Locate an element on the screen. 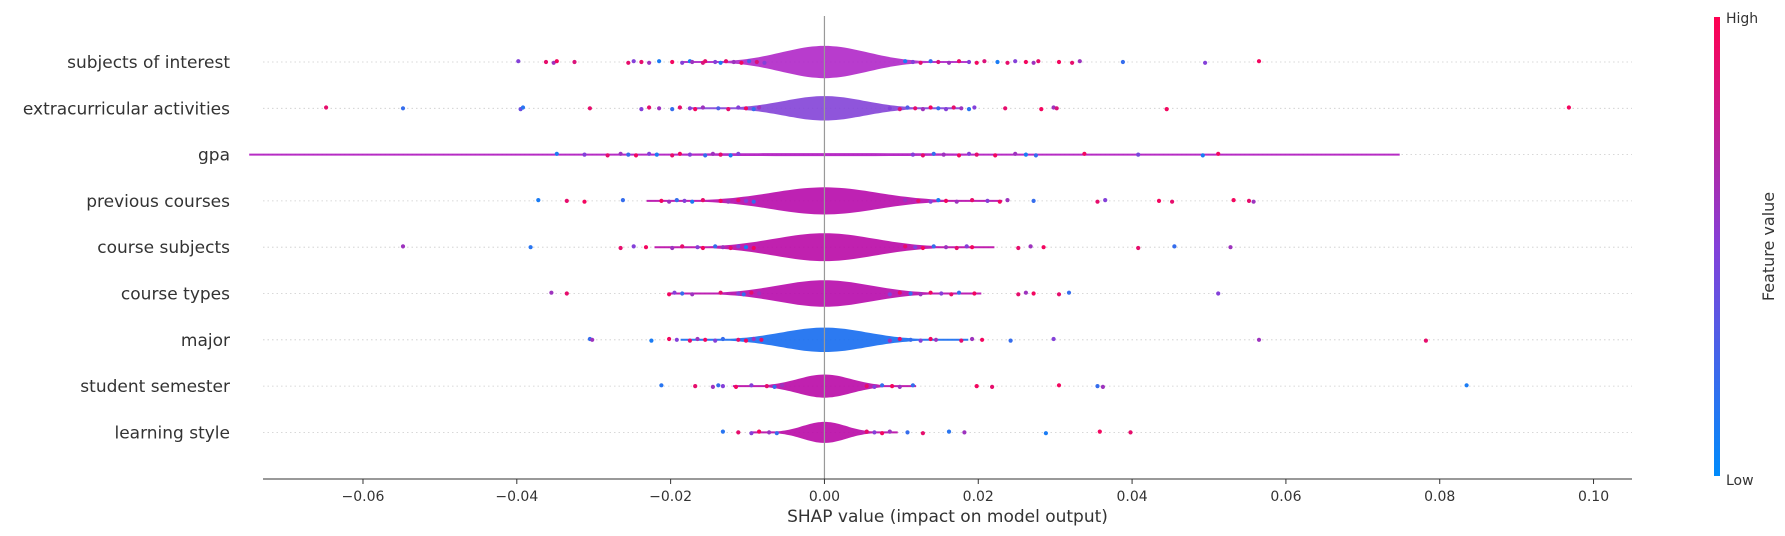 Image resolution: width=1785 pixels, height=536 pixels. feature-label: course subjects is located at coordinates (163, 248).